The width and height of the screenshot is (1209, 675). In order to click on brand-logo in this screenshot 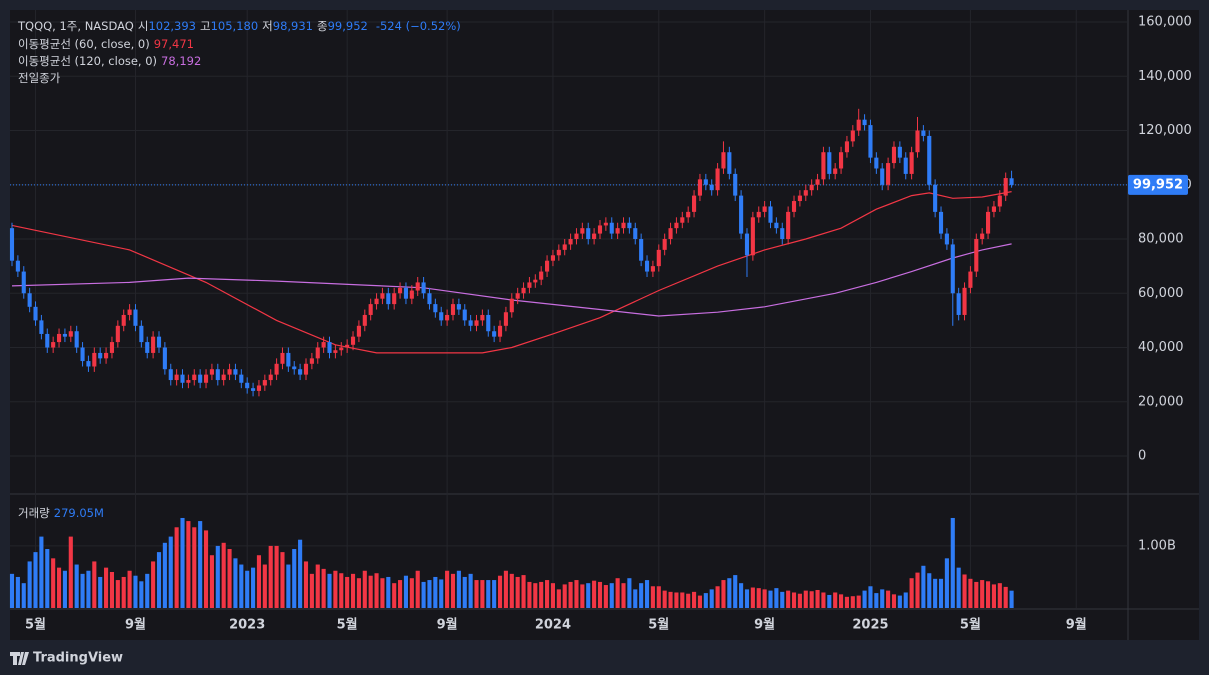, I will do `click(19, 658)`.